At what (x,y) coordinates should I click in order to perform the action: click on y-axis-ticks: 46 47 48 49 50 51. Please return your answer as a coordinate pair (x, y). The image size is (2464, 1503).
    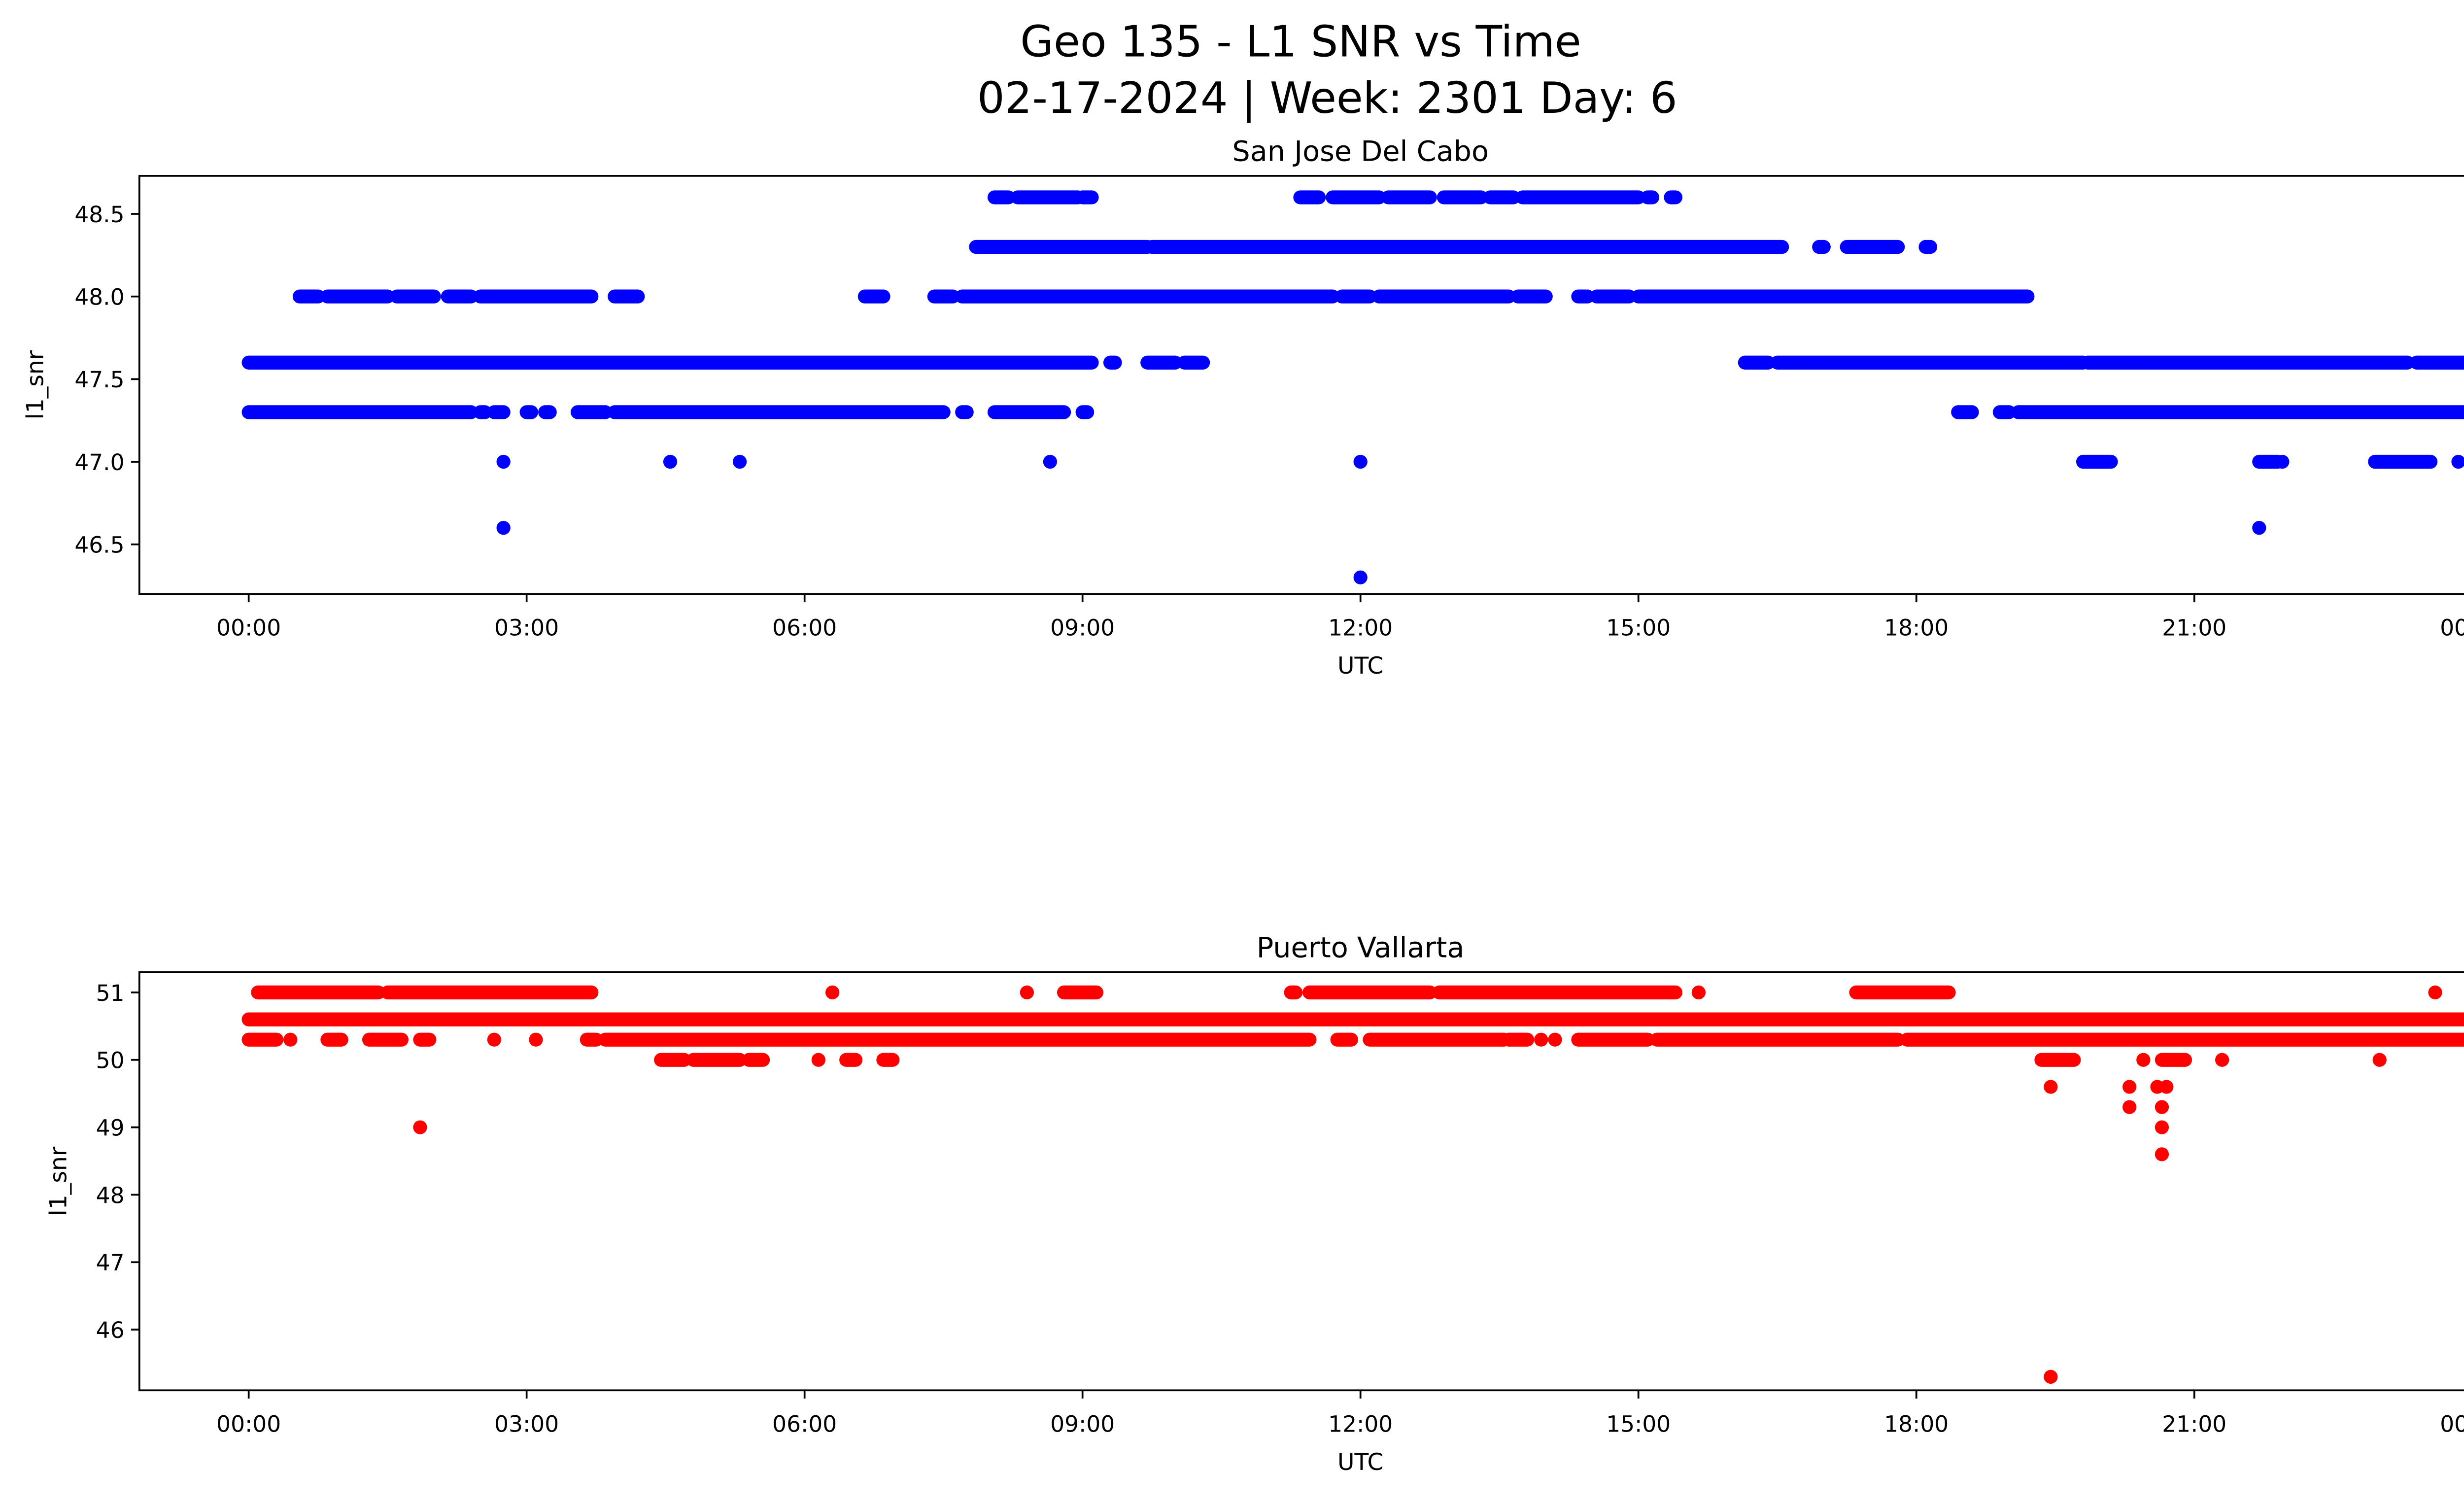
    Looking at the image, I should click on (117, 1161).